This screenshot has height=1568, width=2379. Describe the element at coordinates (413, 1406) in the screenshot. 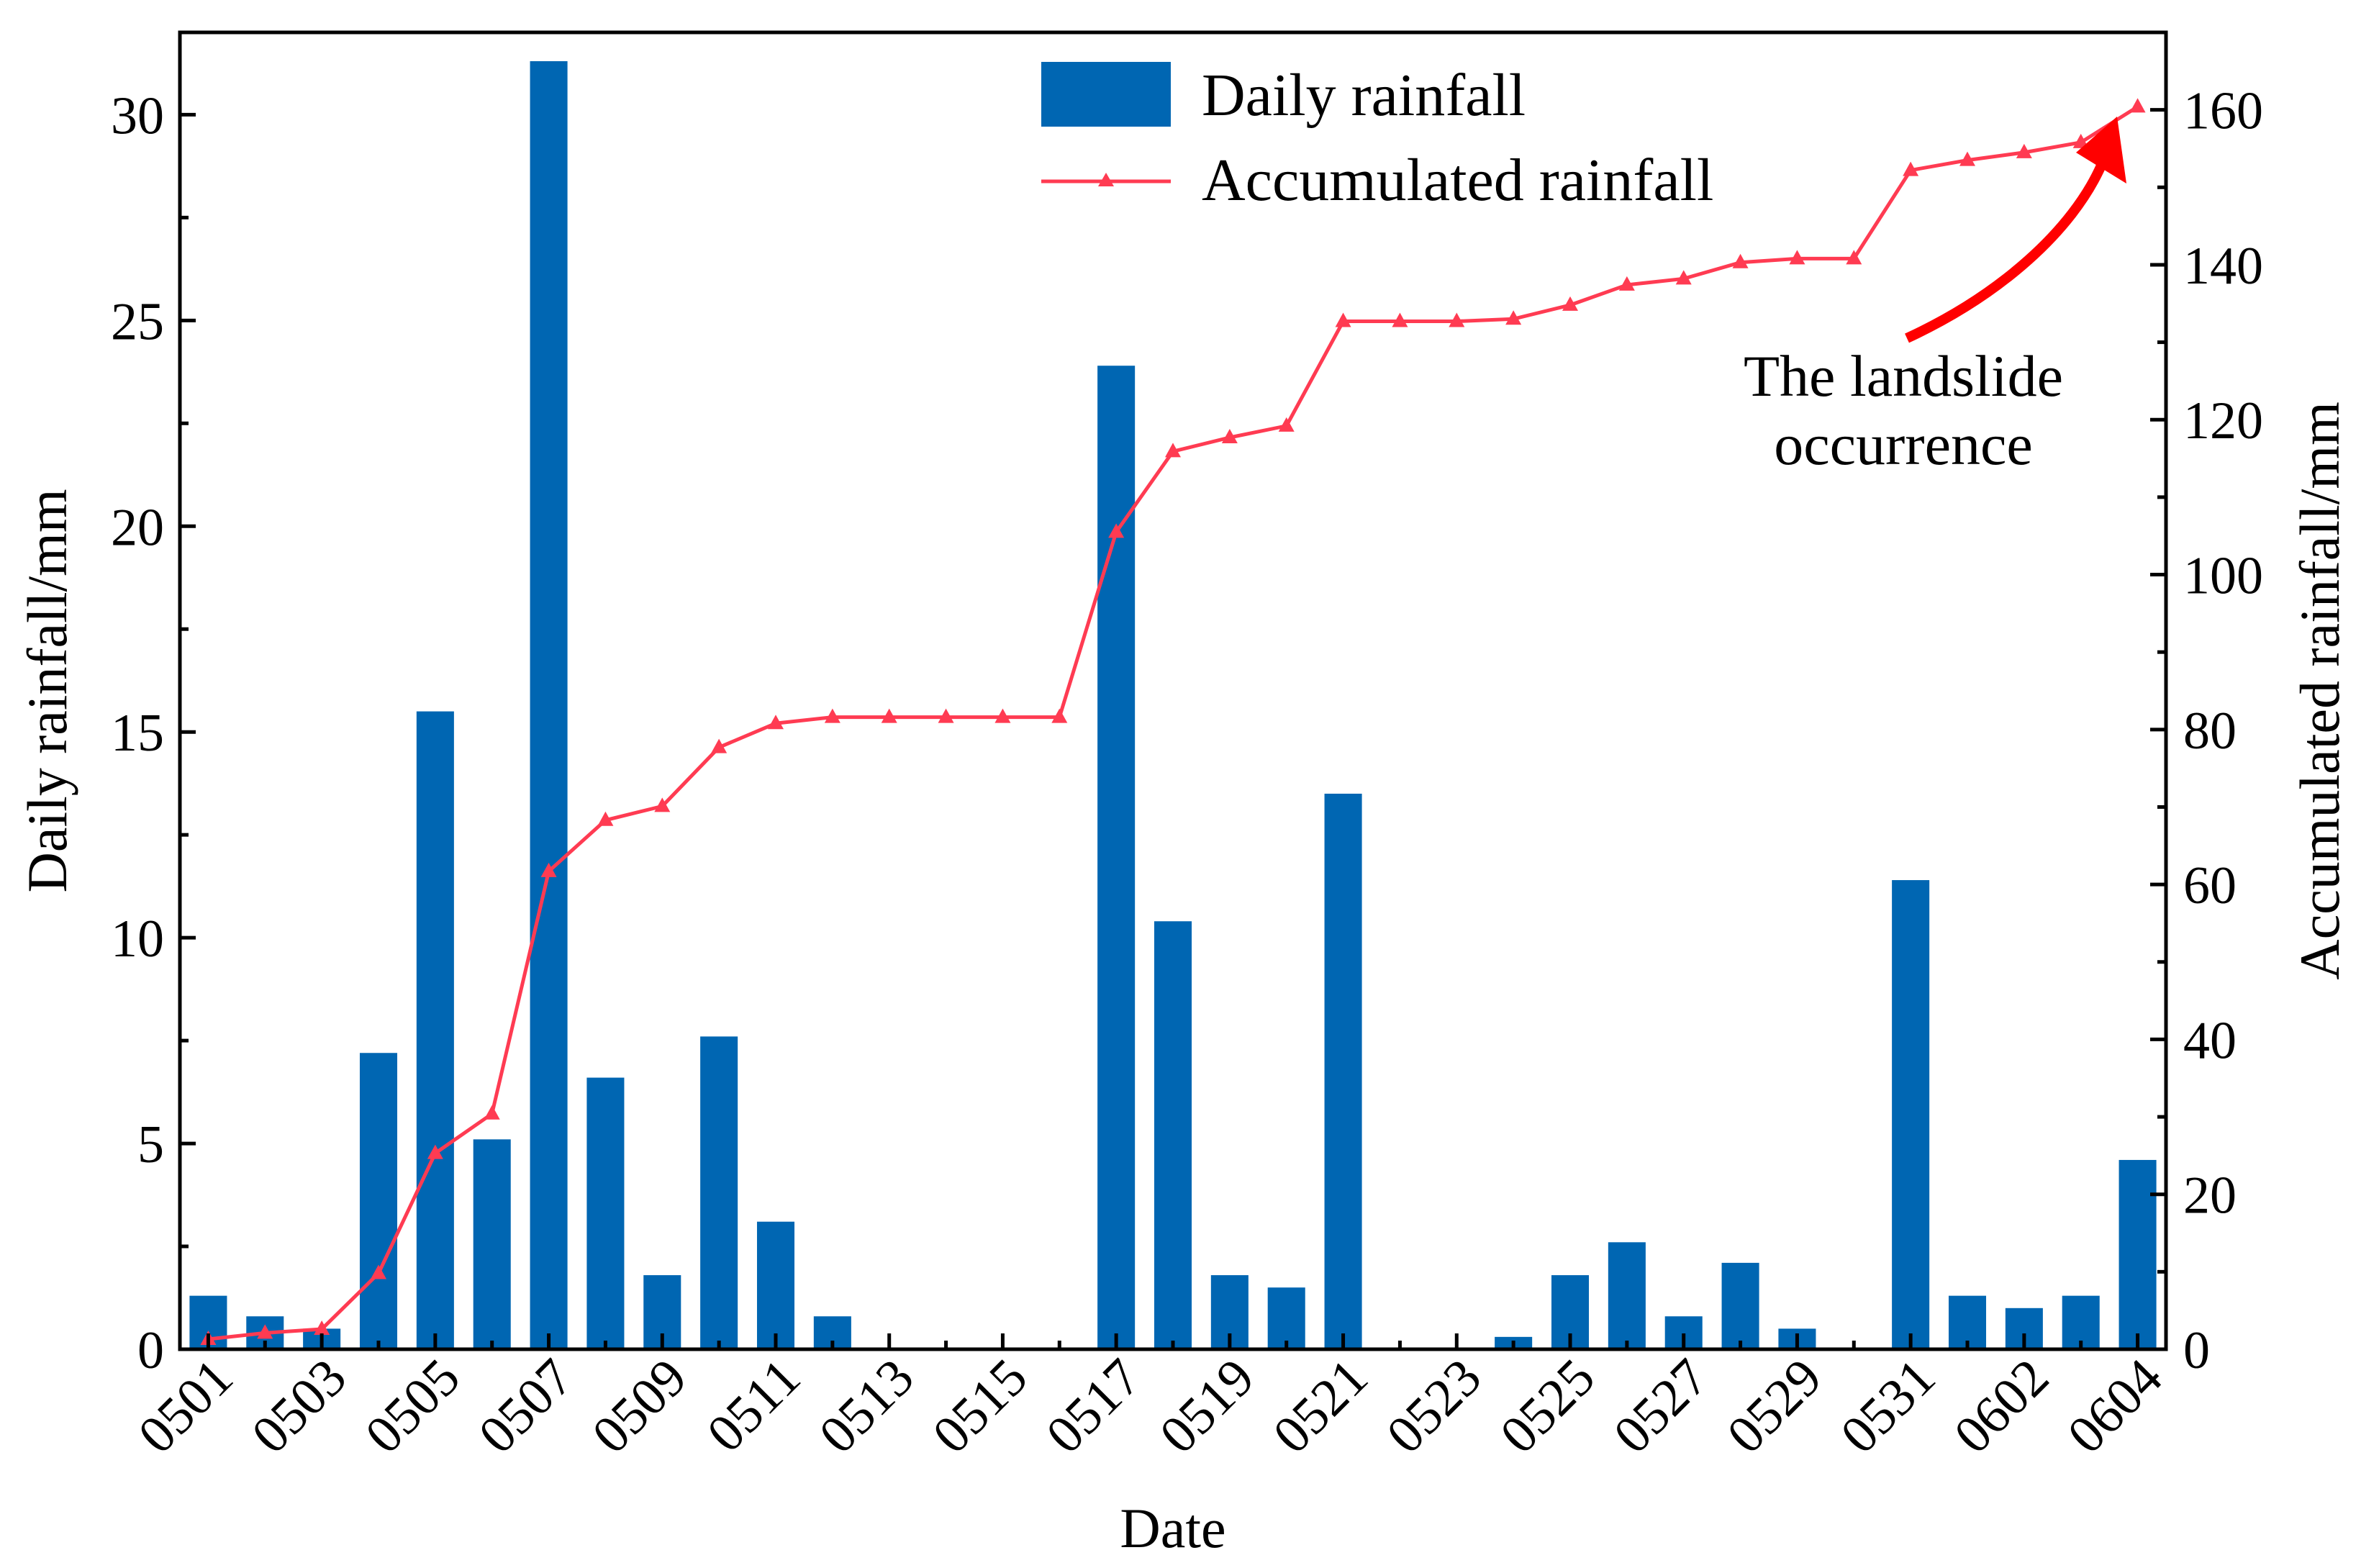

I see `x-tick-label: 0505` at that location.